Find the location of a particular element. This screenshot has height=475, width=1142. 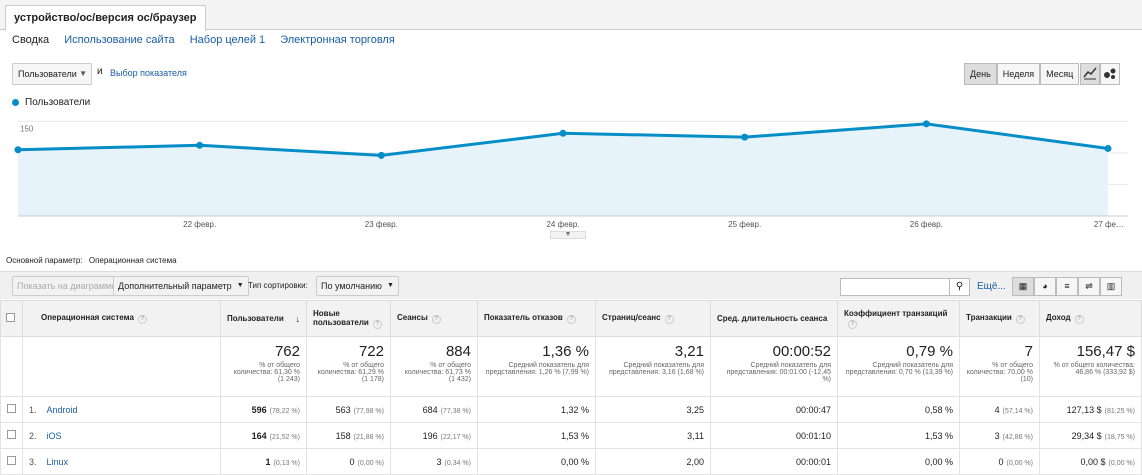

series-dot-icon is located at coordinates (15, 102).